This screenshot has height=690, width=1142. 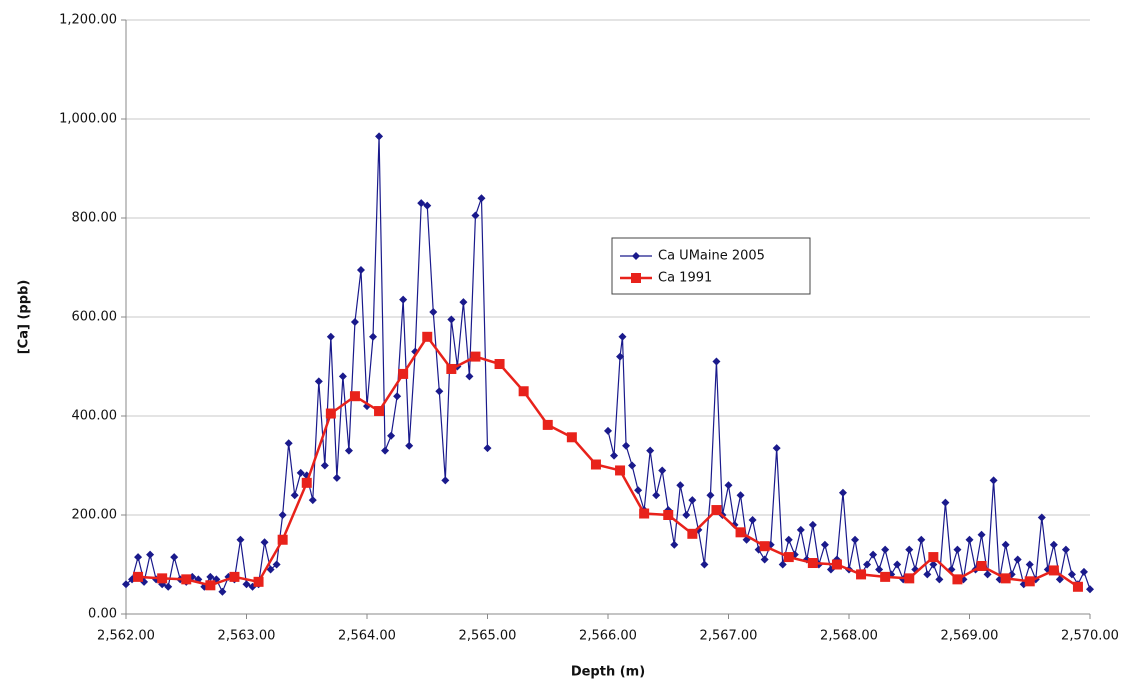 What do you see at coordinates (711, 266) in the screenshot?
I see `legend: Ca UMaine 2005 Ca 1991` at bounding box center [711, 266].